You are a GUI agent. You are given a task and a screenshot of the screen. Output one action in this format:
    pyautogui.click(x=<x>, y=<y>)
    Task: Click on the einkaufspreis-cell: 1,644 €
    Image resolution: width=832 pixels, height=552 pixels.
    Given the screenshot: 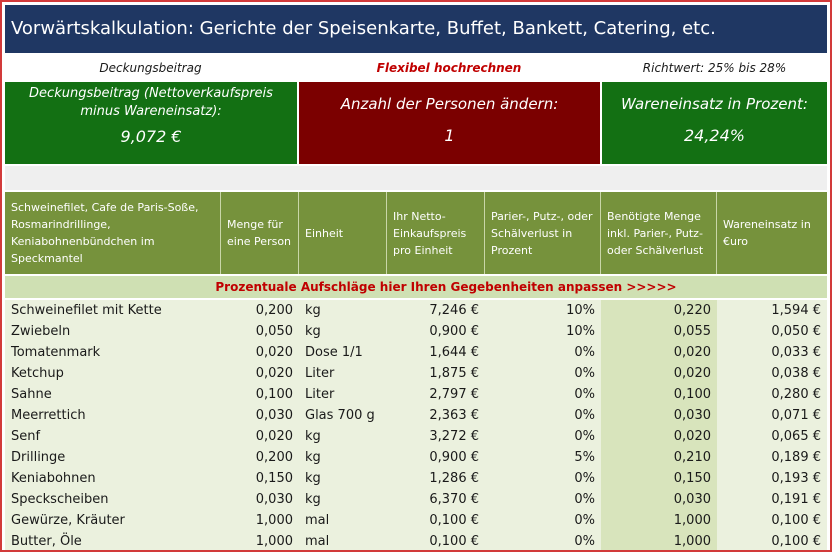 What is the action you would take?
    pyautogui.click(x=436, y=352)
    